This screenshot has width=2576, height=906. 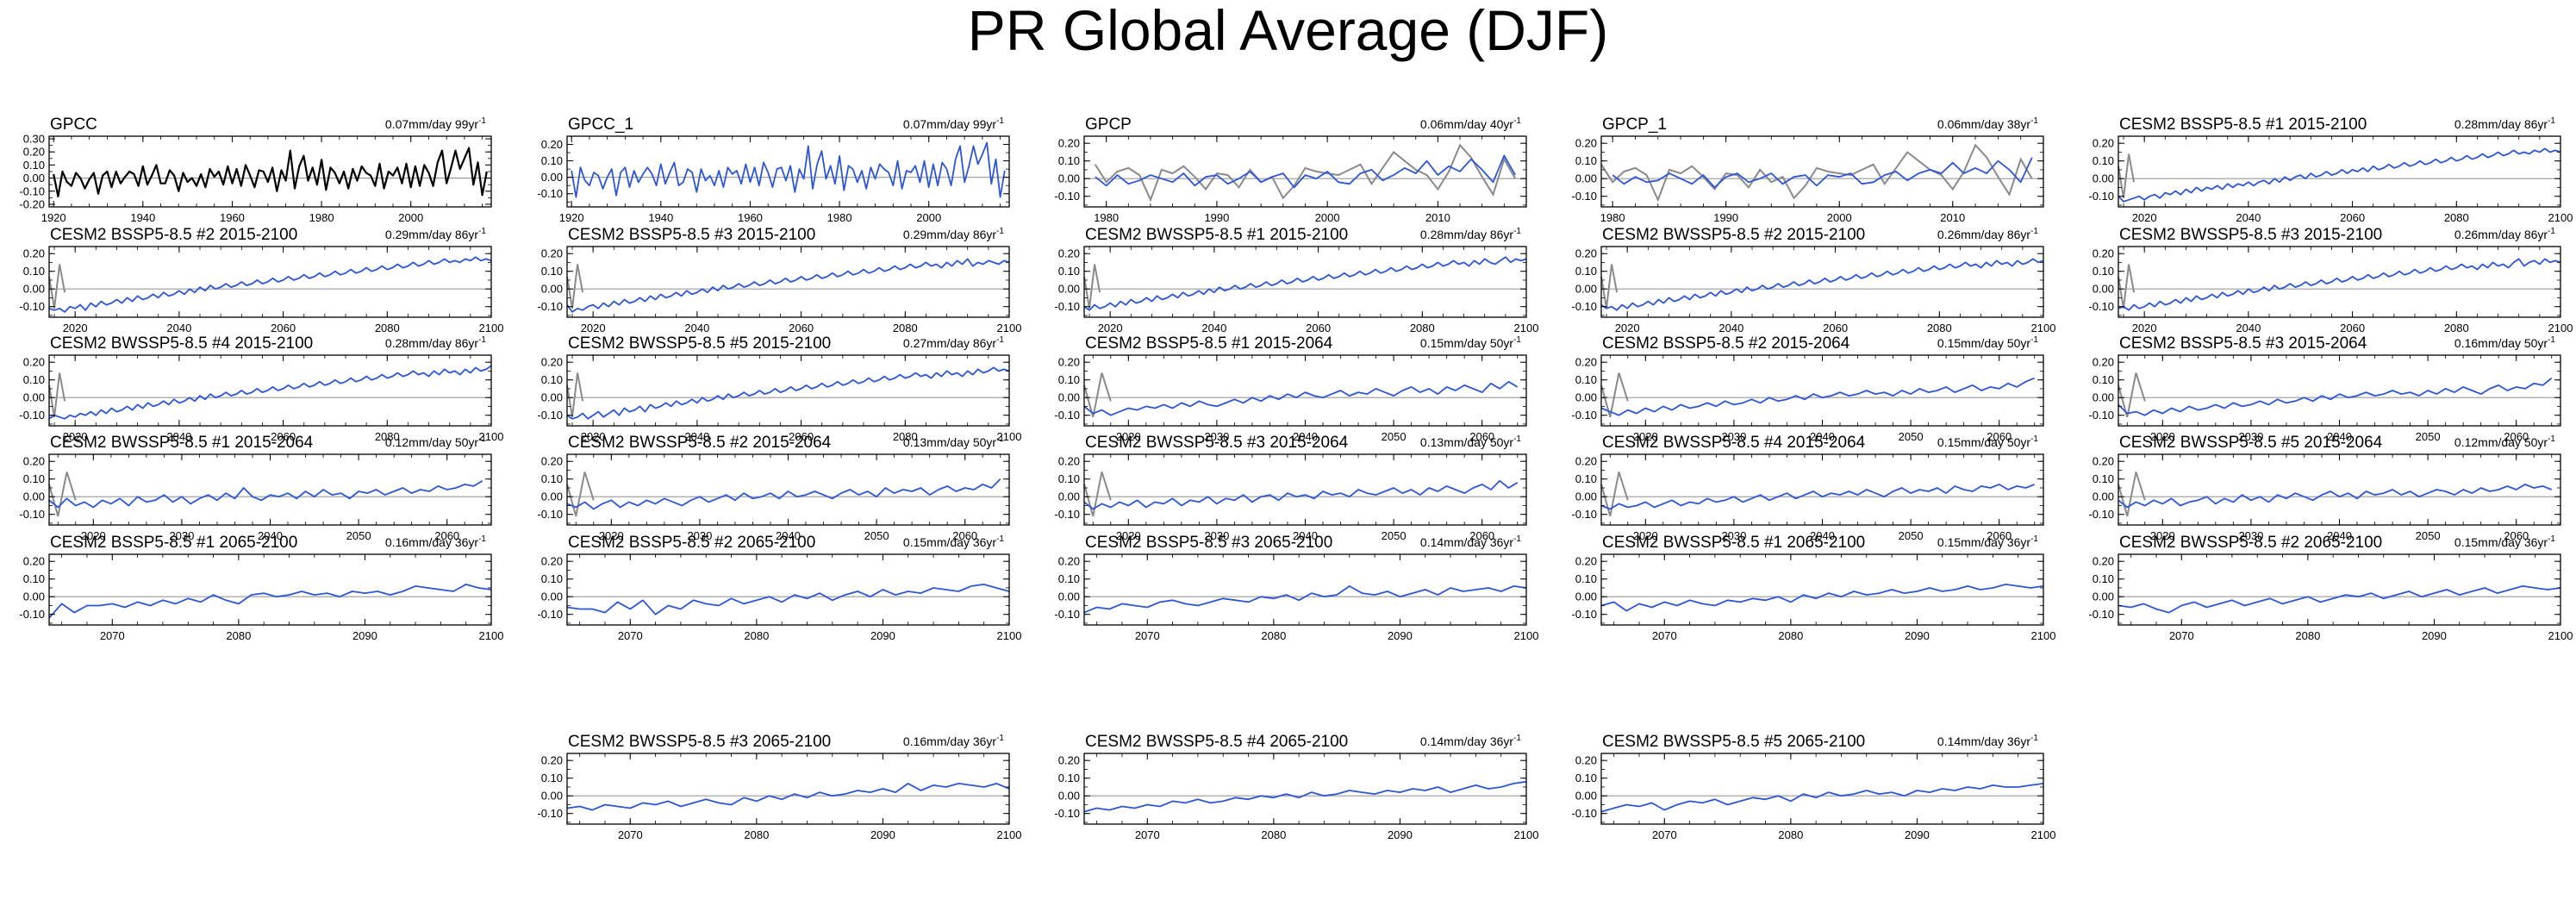 I want to click on panel-title: CESM2 BWSSP5-8.5 #2 2015-2100, so click(x=1733, y=235).